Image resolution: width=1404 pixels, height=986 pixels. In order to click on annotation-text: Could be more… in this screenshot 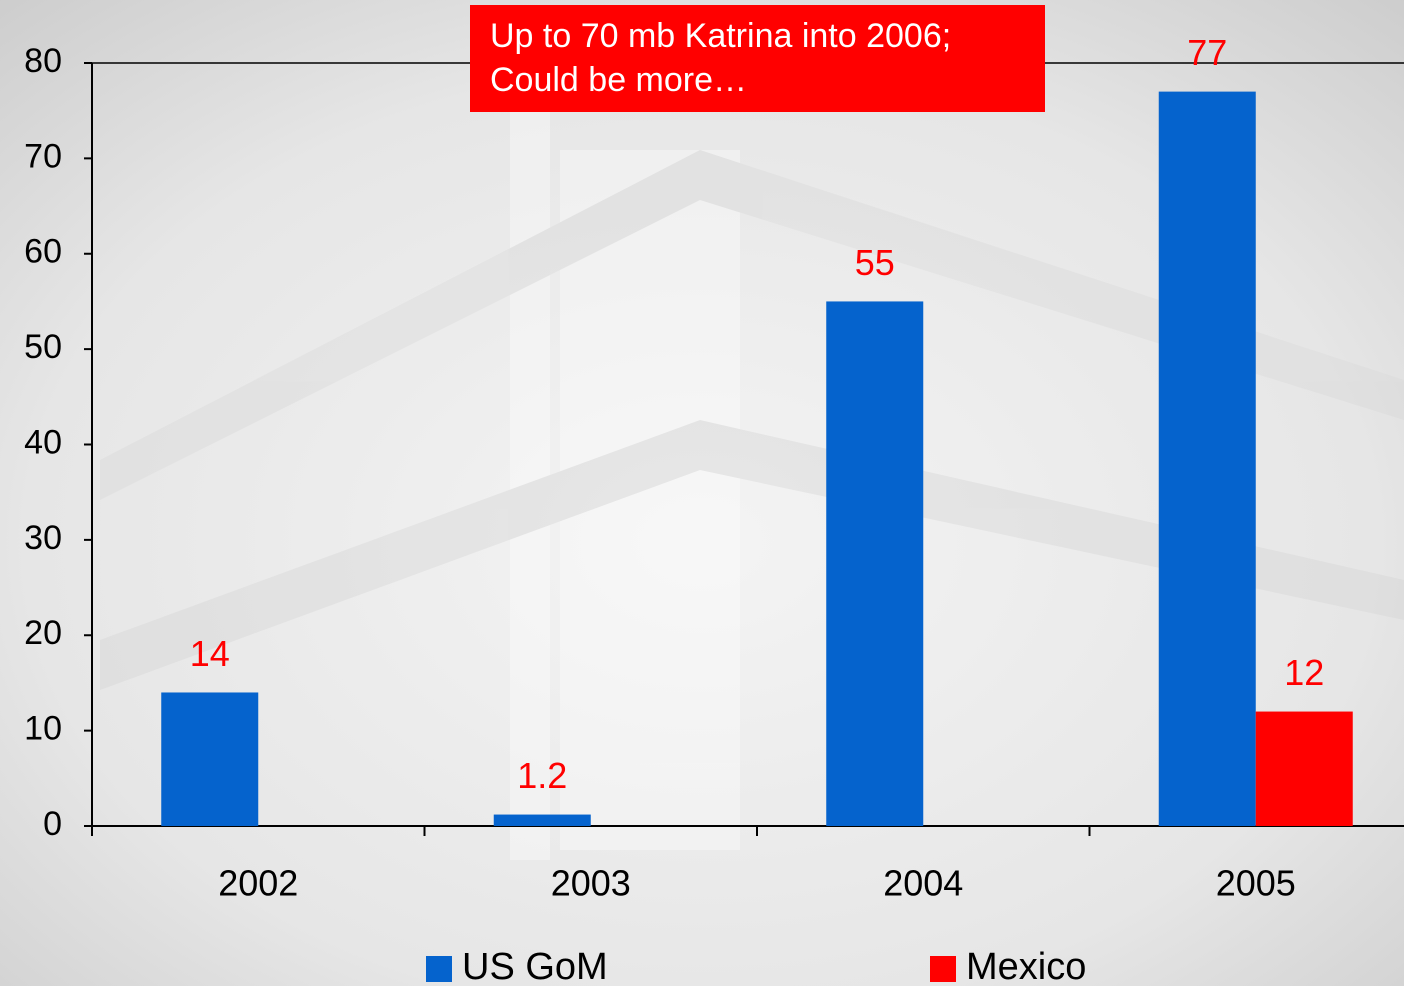, I will do `click(618, 80)`.